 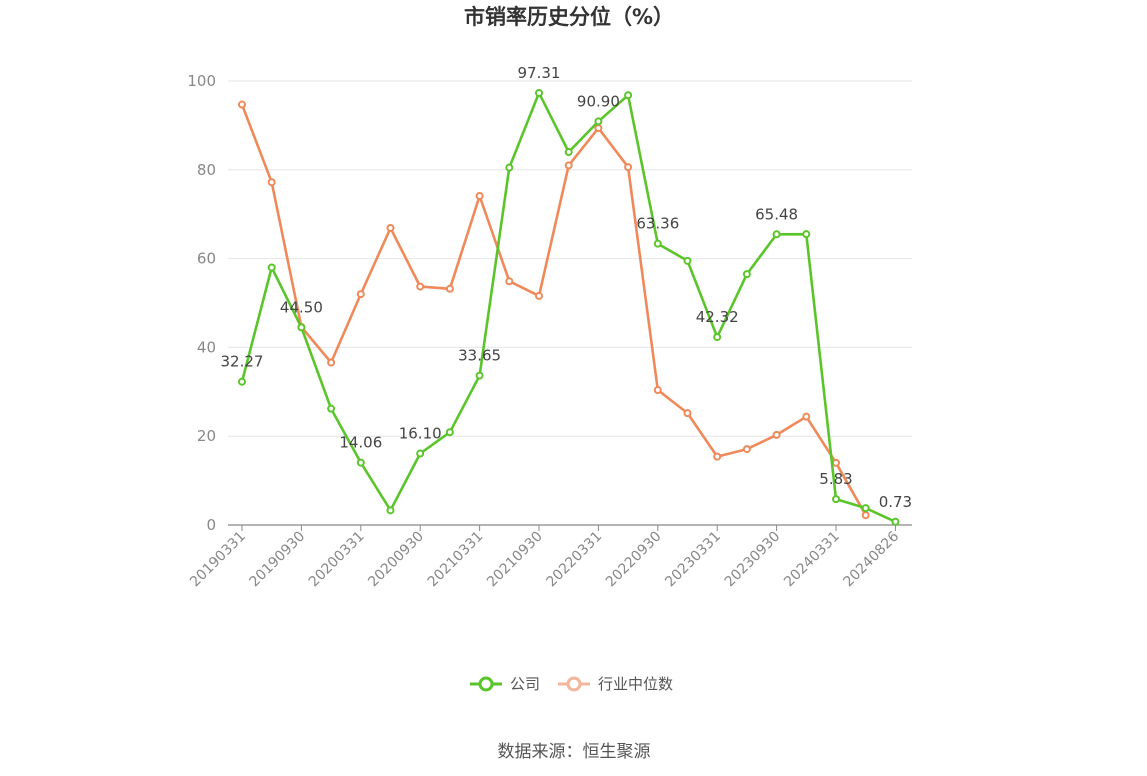 I want to click on x-tick-label: 20190331, so click(x=218, y=560).